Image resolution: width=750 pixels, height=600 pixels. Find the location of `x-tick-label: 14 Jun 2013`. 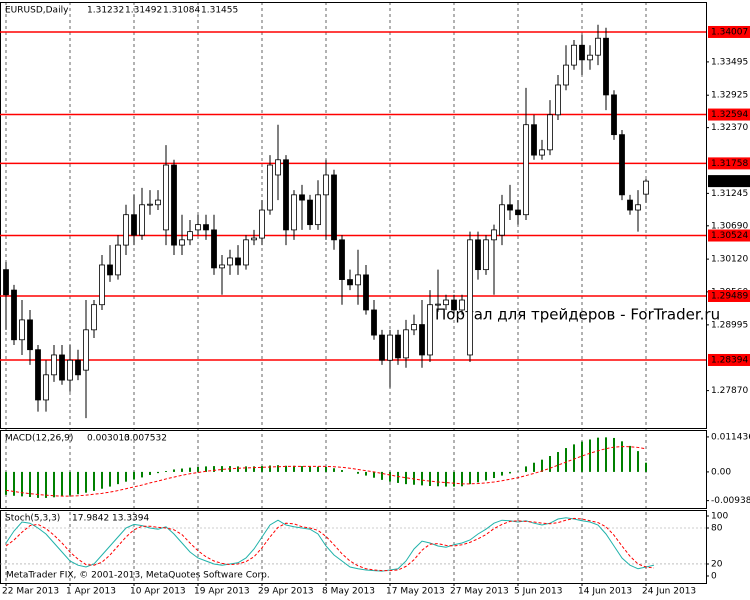

x-tick-label: 14 Jun 2013 is located at coordinates (605, 592).